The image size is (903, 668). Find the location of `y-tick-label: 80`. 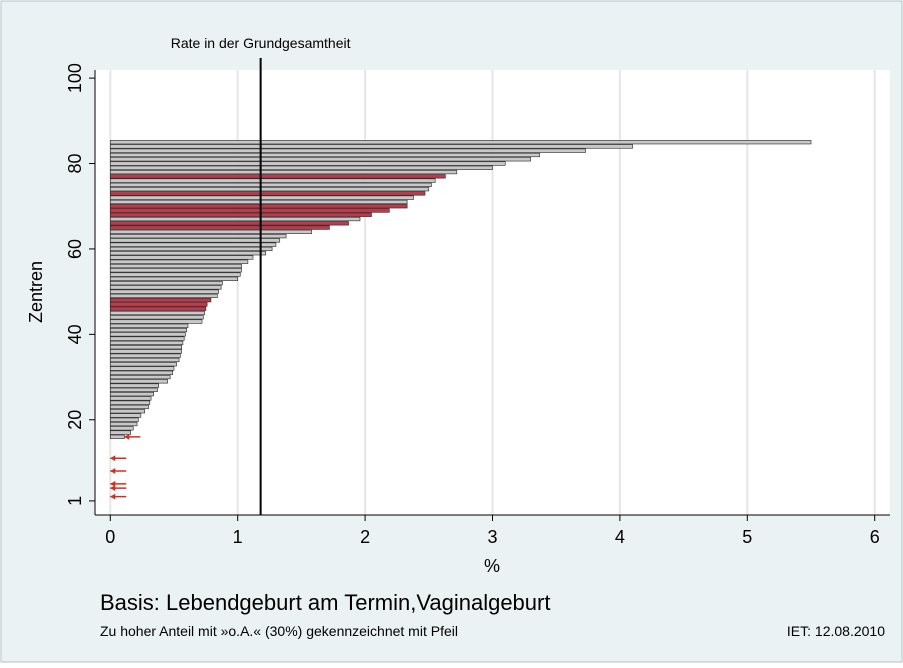

y-tick-label: 80 is located at coordinates (75, 164).